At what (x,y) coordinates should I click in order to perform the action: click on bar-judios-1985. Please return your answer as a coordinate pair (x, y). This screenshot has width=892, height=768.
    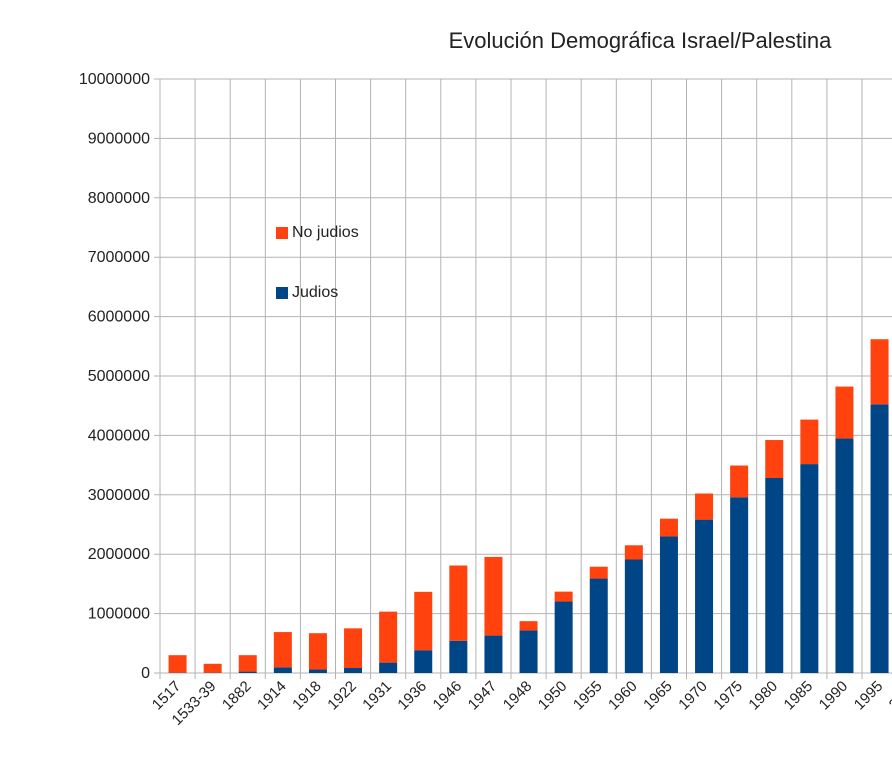
    Looking at the image, I should click on (809, 568).